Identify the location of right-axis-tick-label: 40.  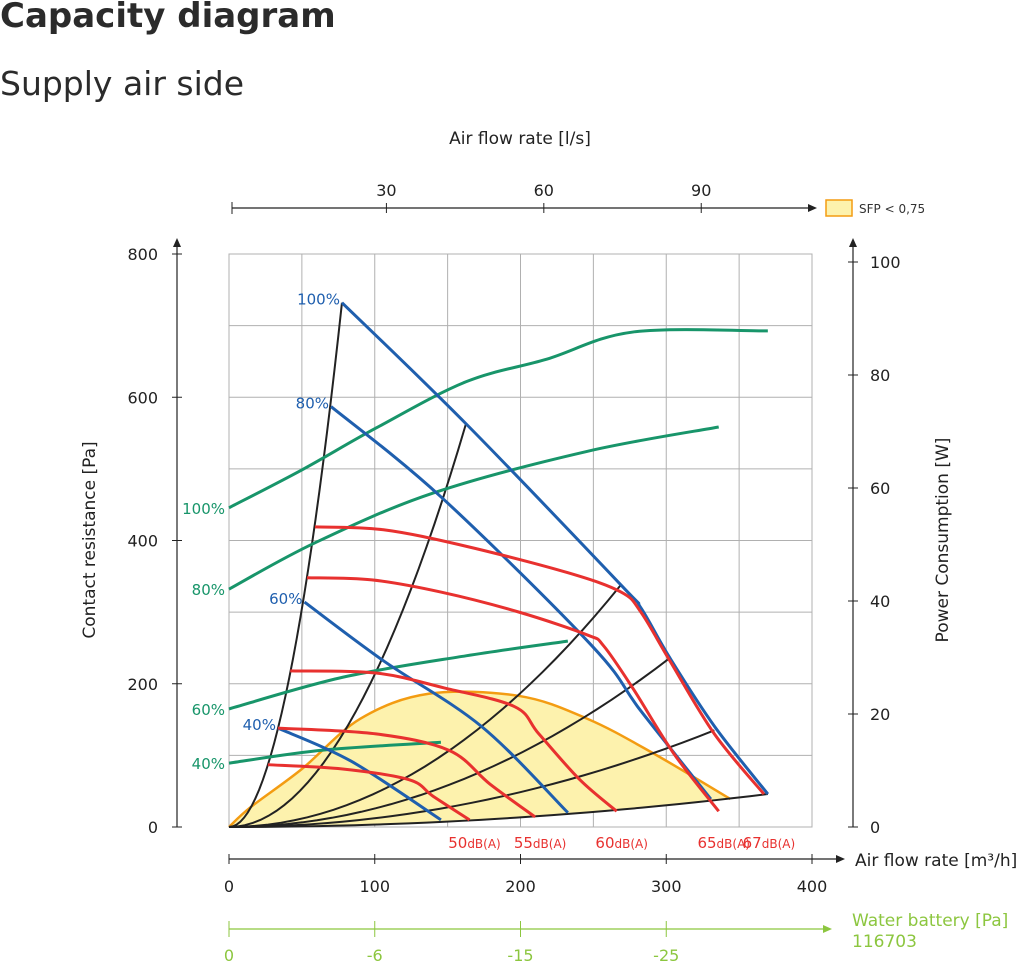
(880, 601).